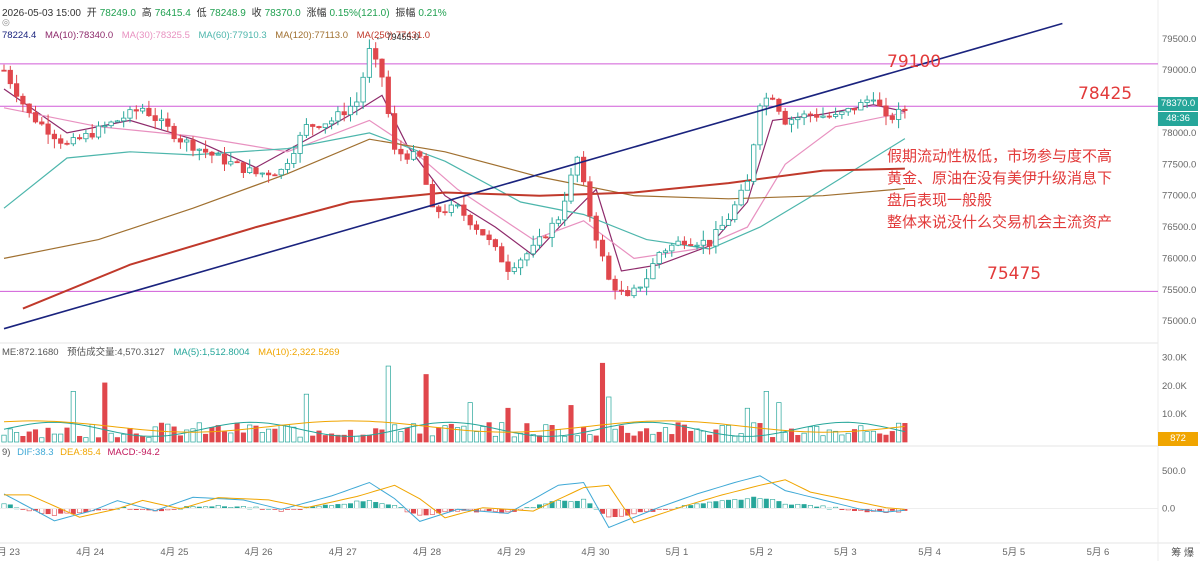  Describe the element at coordinates (1014, 274) in the screenshot. I see `level-label-75475: 75475` at that location.